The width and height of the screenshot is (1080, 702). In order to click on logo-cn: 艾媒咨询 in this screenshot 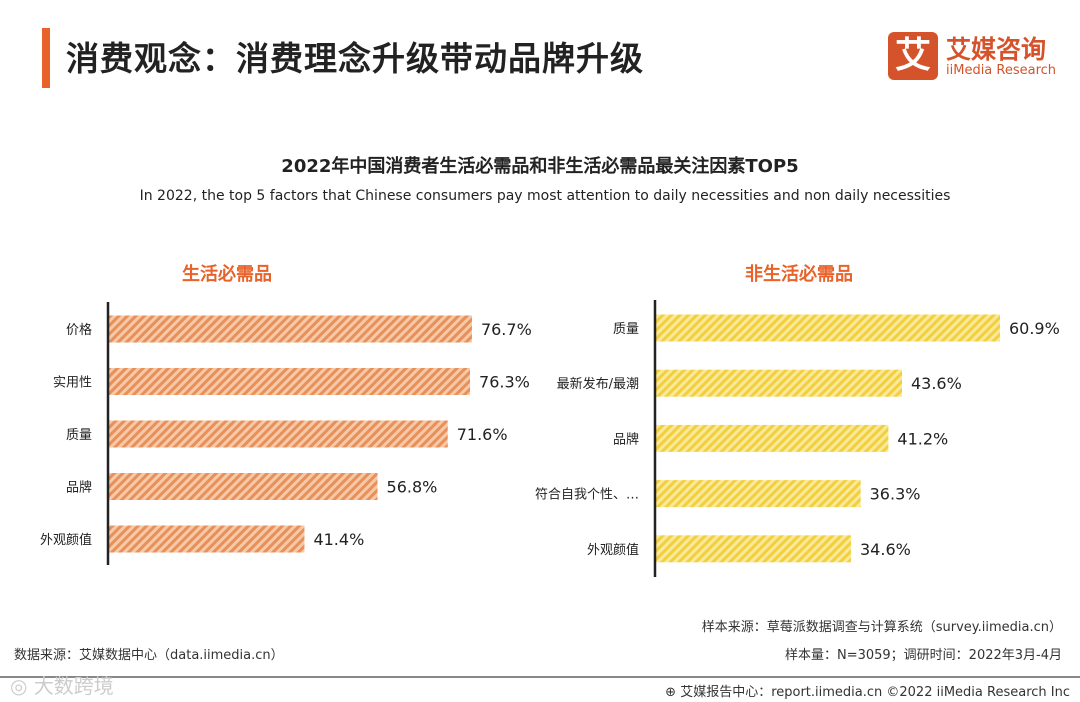, I will do `click(996, 49)`.